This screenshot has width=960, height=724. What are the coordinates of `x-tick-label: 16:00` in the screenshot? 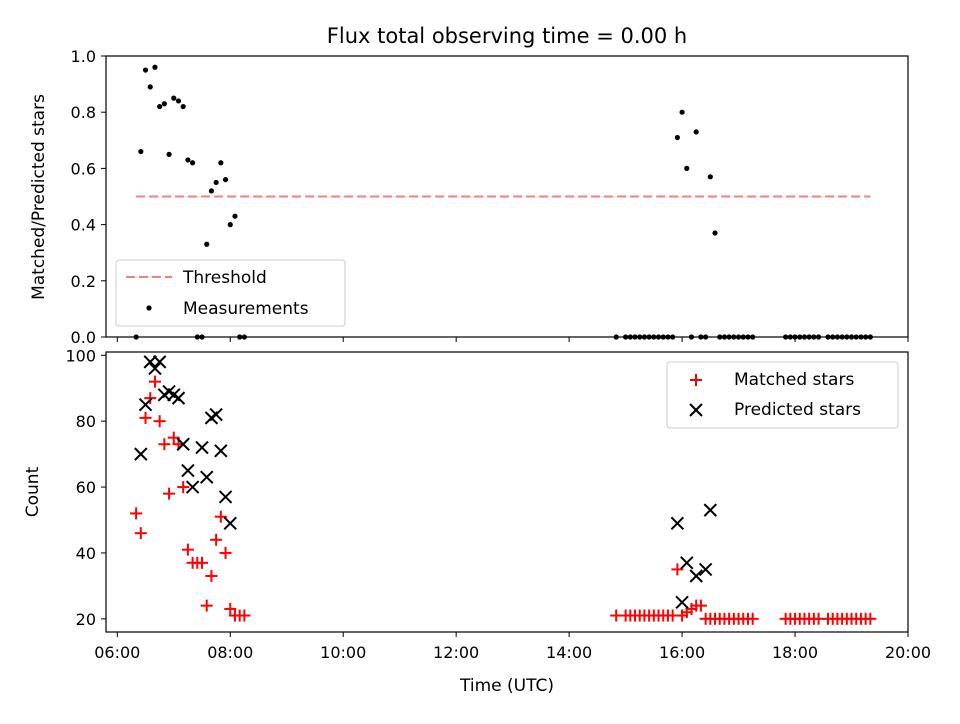 It's located at (682, 652).